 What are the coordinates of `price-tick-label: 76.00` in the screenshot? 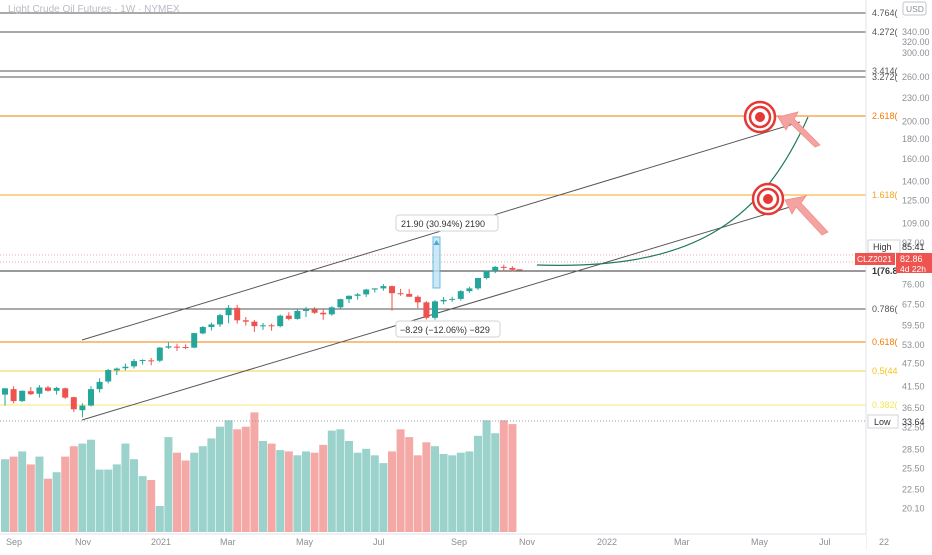 It's located at (913, 284).